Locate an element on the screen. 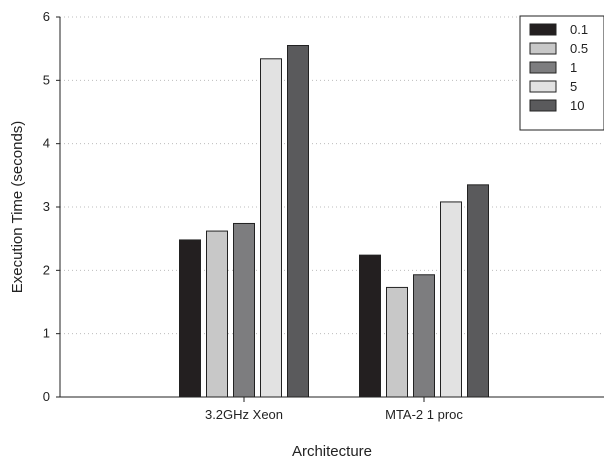 The height and width of the screenshot is (457, 604). y-tick-label: 2 is located at coordinates (46, 269).